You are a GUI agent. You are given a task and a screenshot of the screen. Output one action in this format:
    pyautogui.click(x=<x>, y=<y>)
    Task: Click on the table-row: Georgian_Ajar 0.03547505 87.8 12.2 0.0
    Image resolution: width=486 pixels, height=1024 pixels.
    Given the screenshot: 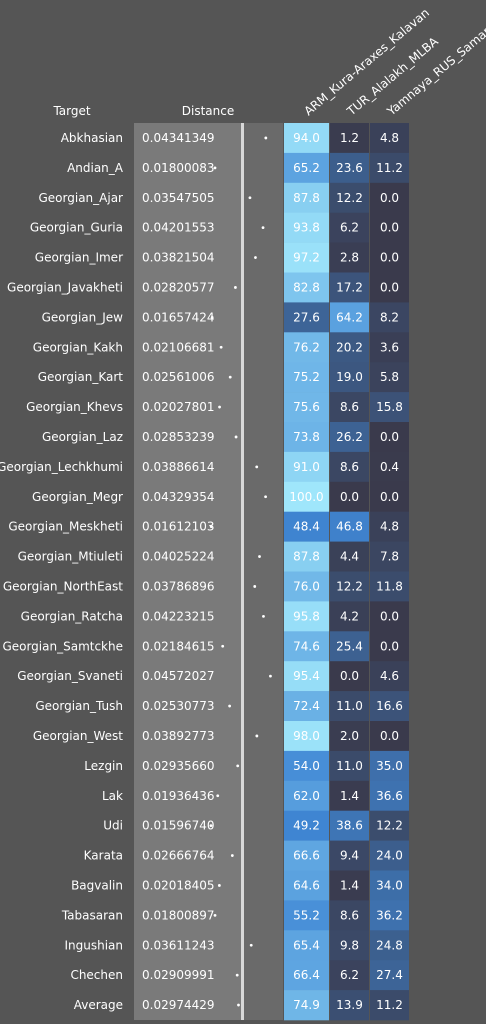 What is the action you would take?
    pyautogui.click(x=224, y=197)
    